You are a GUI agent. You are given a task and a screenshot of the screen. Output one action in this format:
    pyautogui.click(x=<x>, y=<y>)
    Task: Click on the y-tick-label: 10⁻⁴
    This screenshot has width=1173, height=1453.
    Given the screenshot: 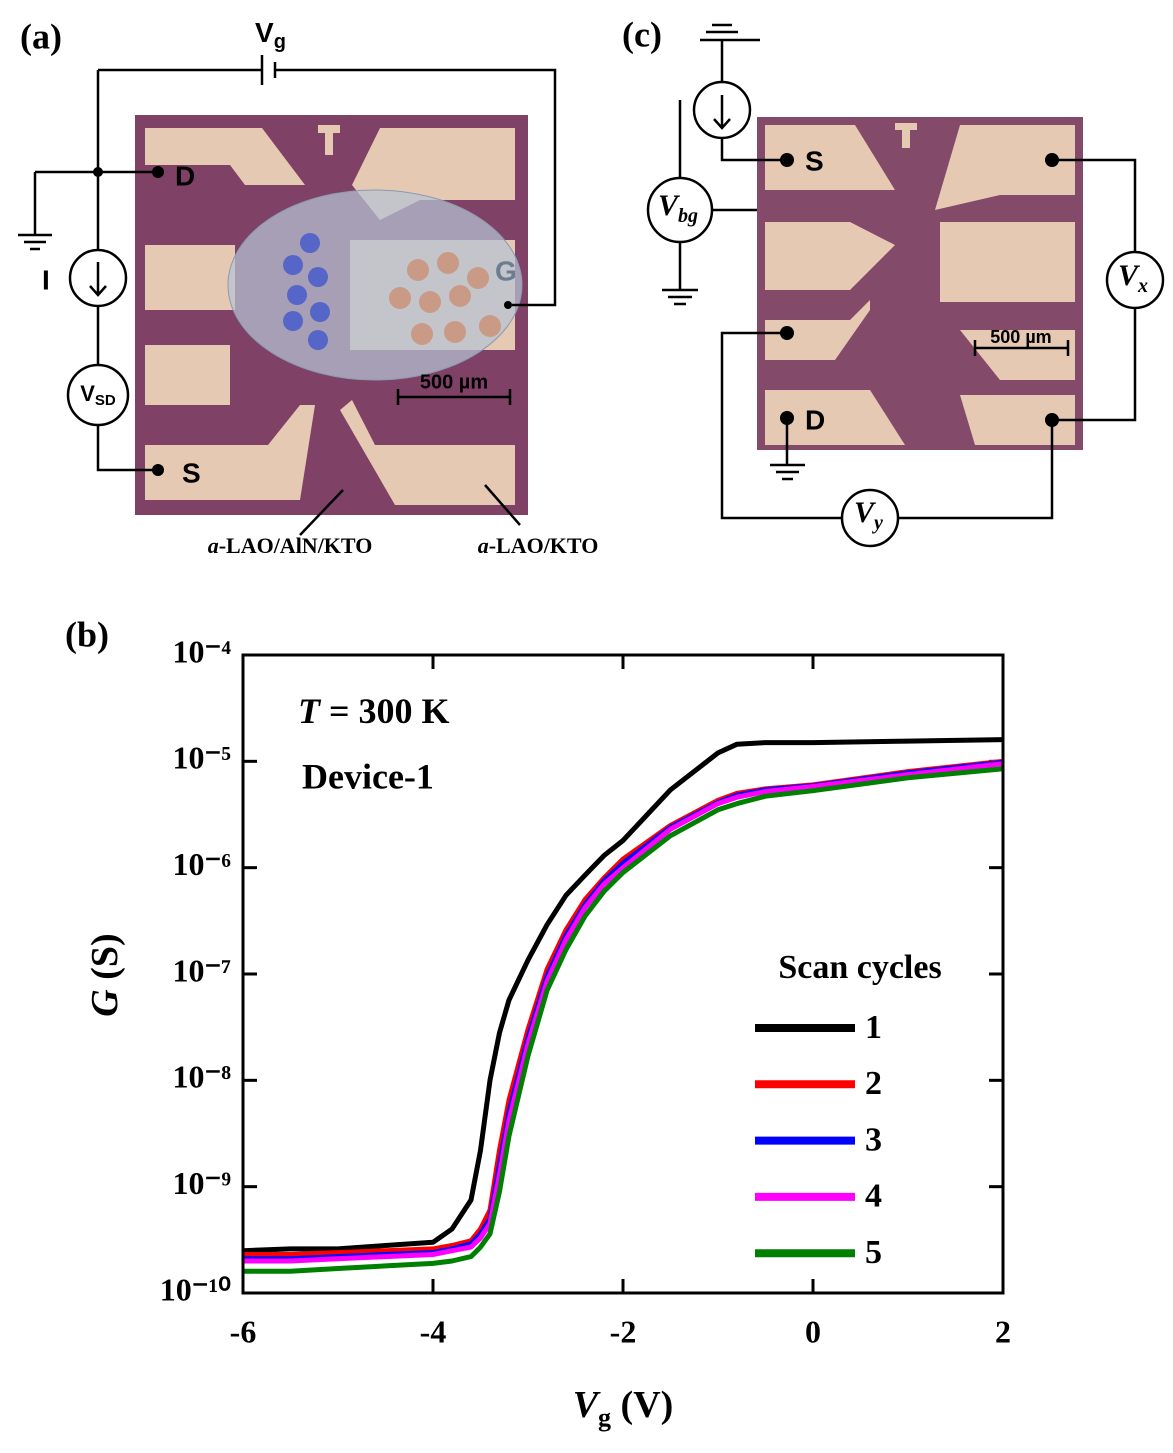 What is the action you would take?
    pyautogui.click(x=202, y=651)
    